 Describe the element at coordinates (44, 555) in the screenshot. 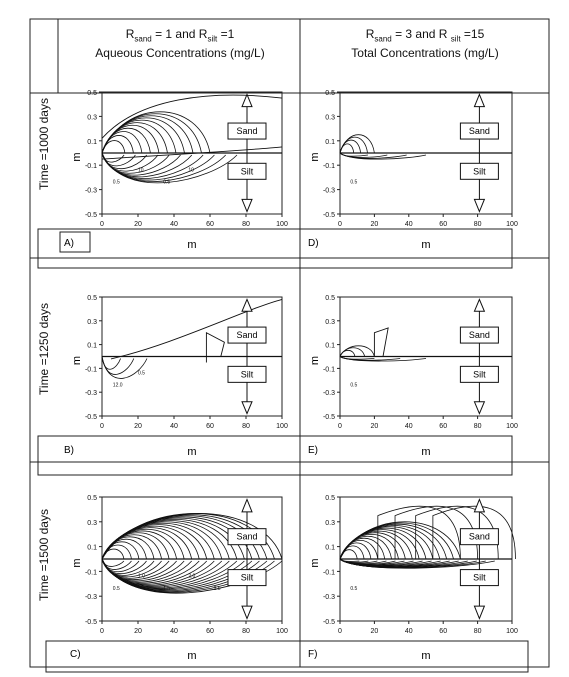

I see `row-label-1500-days: Time =1500 days` at that location.